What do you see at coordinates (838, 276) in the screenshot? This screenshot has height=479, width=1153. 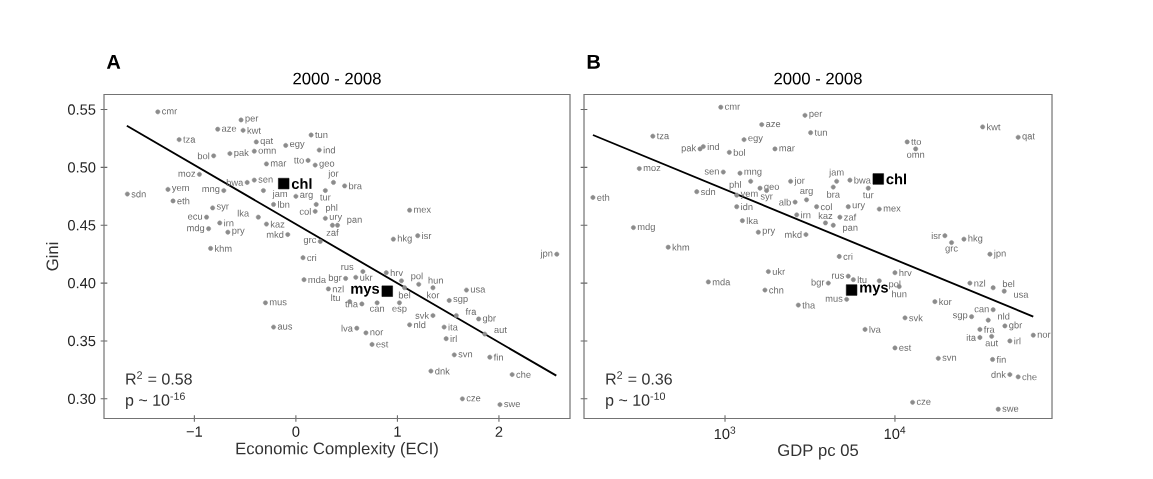 I see `annotation: rus` at bounding box center [838, 276].